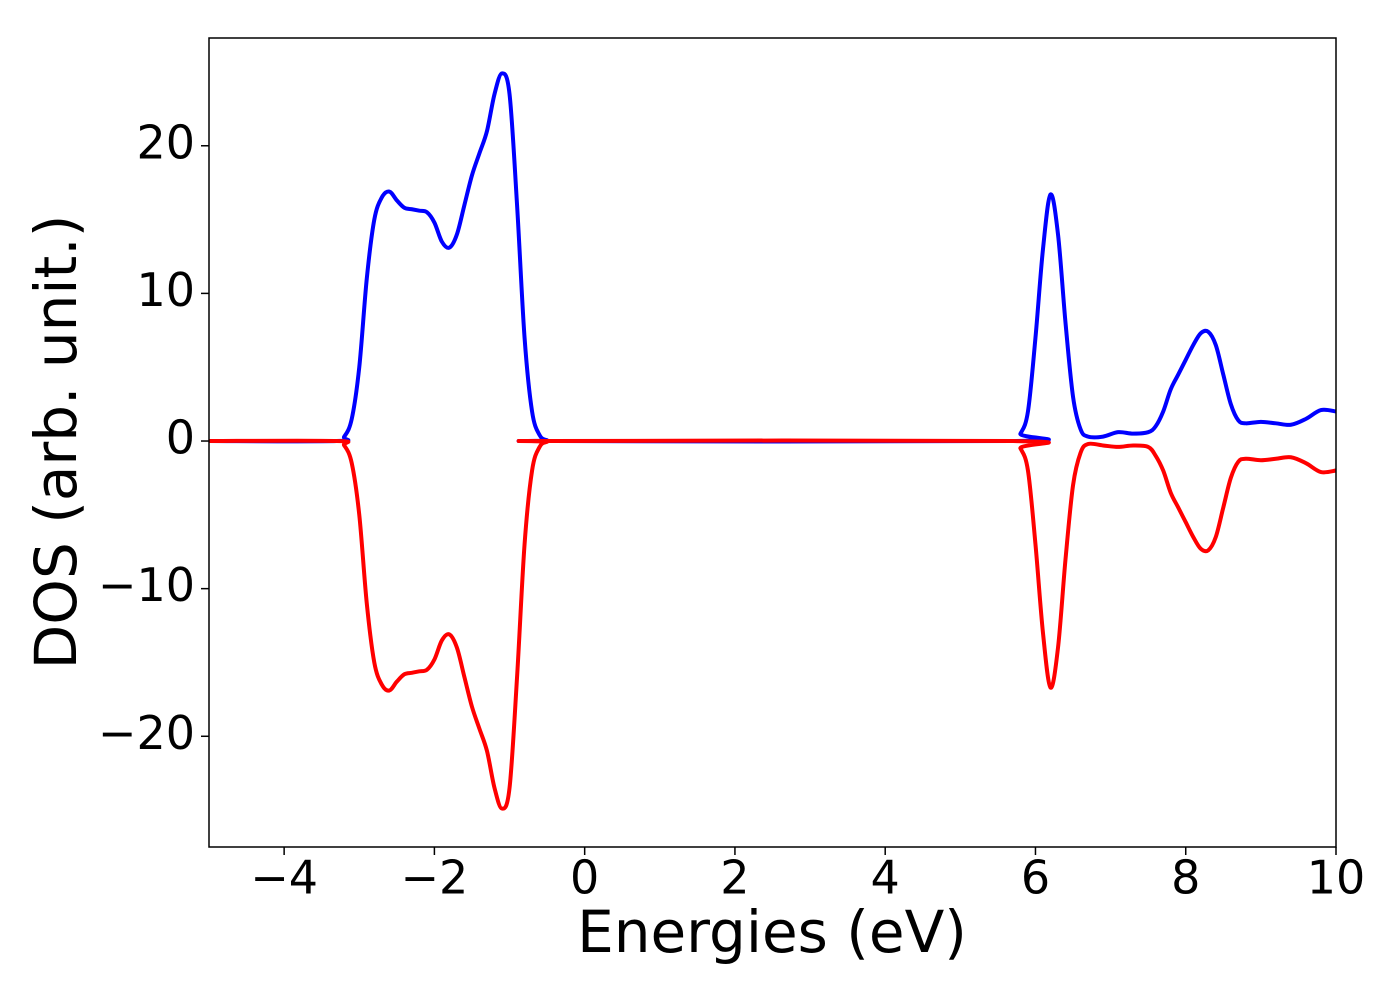 The image size is (1400, 1000). What do you see at coordinates (146, 733) in the screenshot?
I see `y-tick-label: −20` at bounding box center [146, 733].